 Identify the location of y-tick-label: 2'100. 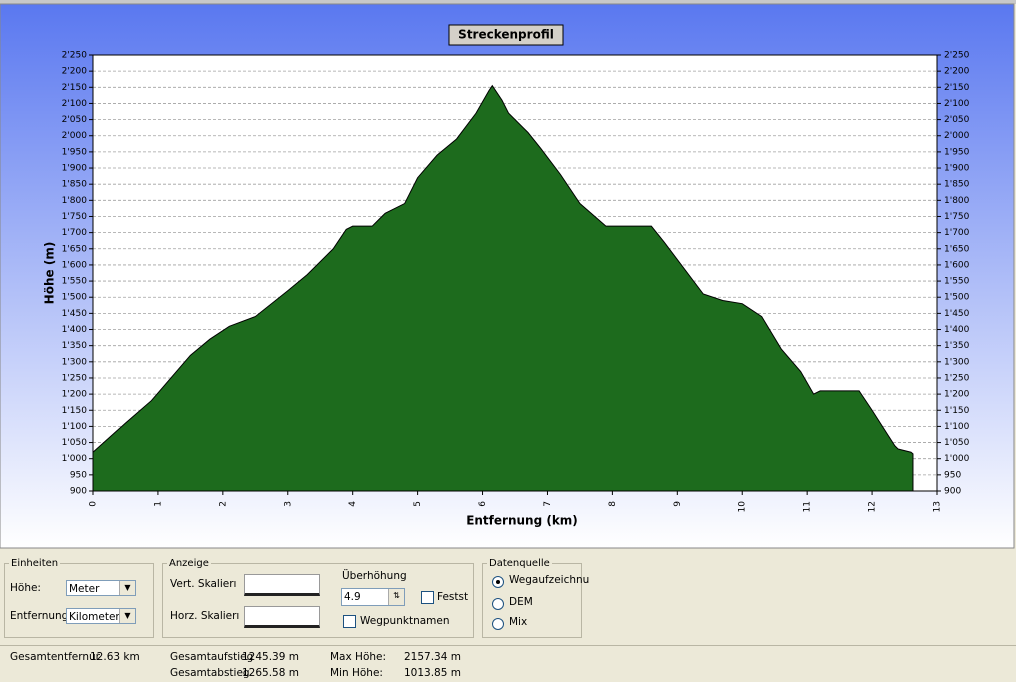
(75, 104).